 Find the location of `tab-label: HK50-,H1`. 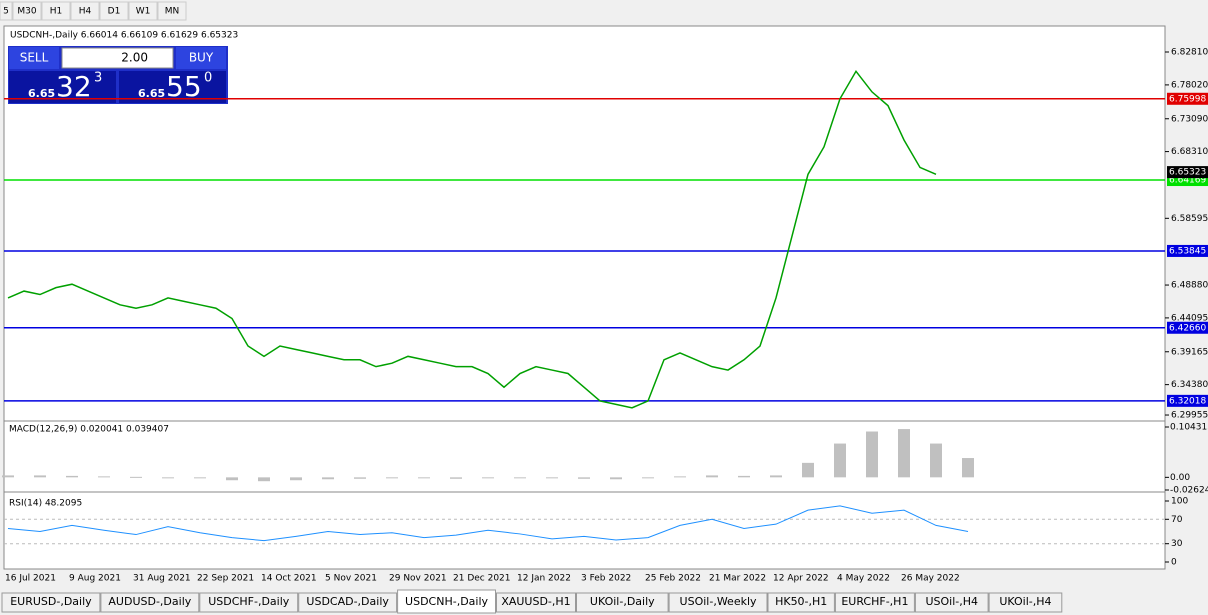

tab-label: HK50-,H1 is located at coordinates (801, 601).